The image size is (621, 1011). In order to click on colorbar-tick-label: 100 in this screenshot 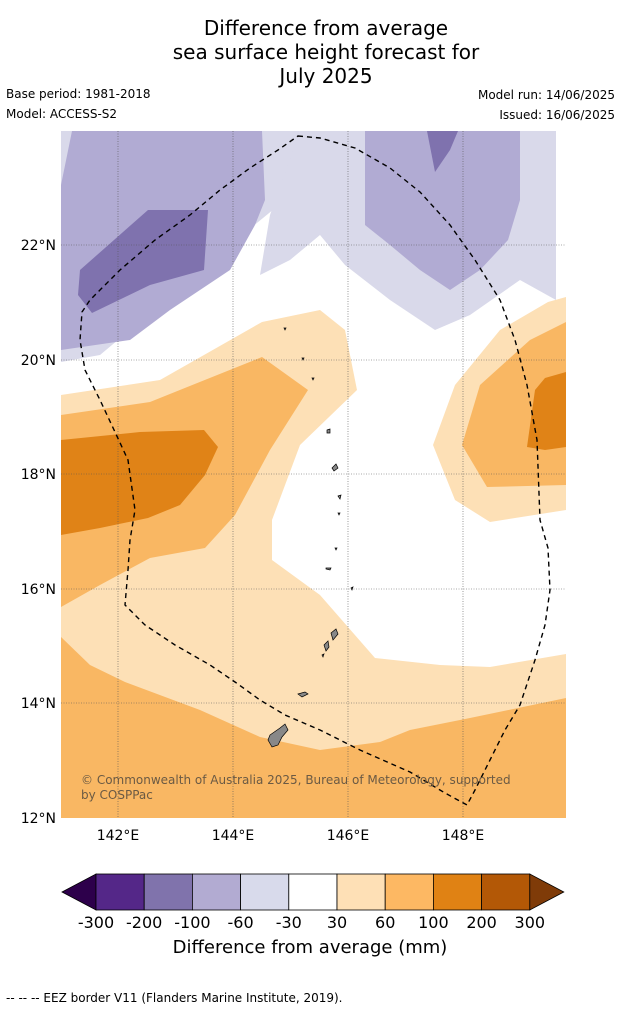, I will do `click(433, 922)`.